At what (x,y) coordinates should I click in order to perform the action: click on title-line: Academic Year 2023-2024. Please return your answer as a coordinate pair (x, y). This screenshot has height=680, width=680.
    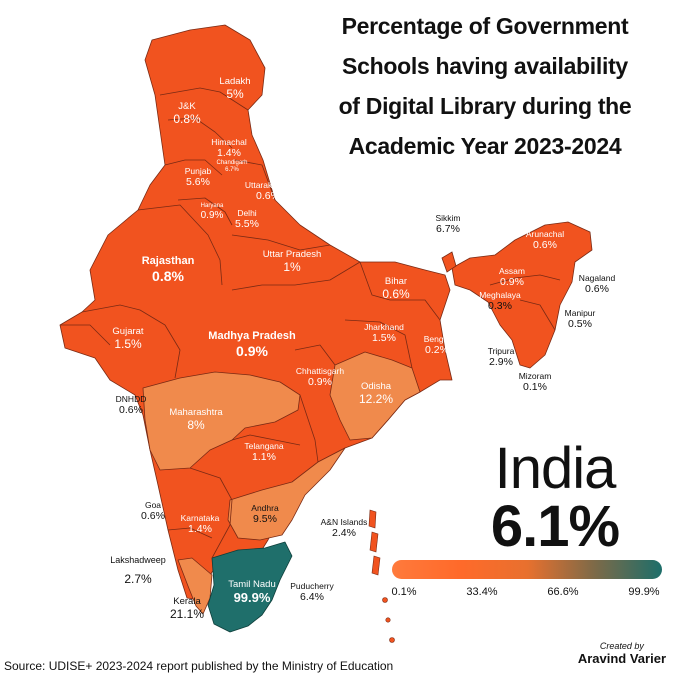
    Looking at the image, I should click on (485, 146).